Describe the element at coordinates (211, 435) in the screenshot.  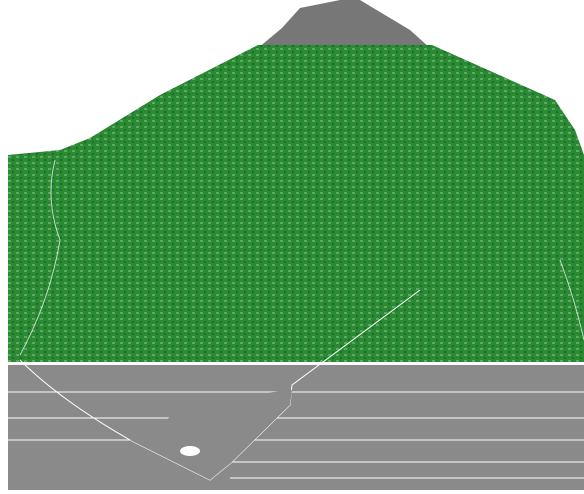
I see `flap` at that location.